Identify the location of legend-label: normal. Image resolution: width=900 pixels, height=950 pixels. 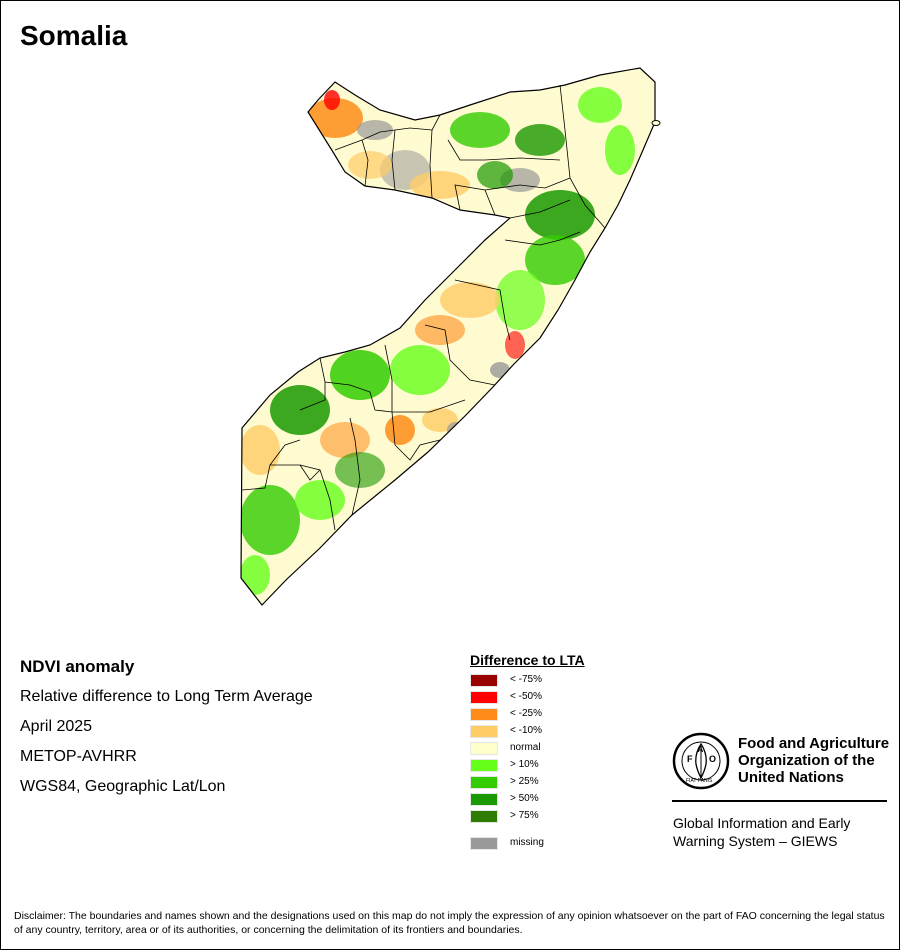
(525, 747).